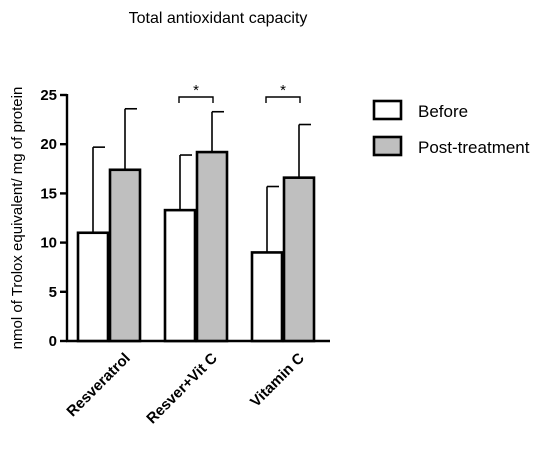 This screenshot has width=550, height=451. What do you see at coordinates (98, 385) in the screenshot?
I see `x-category-label: Resveratrol` at bounding box center [98, 385].